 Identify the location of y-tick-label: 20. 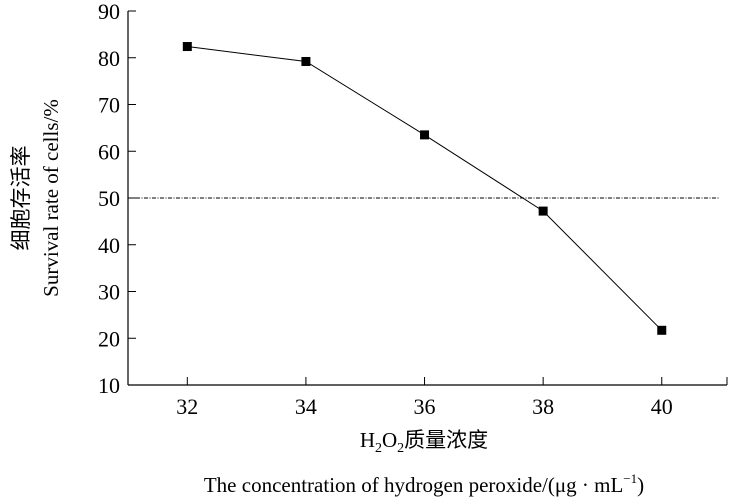
(109, 338).